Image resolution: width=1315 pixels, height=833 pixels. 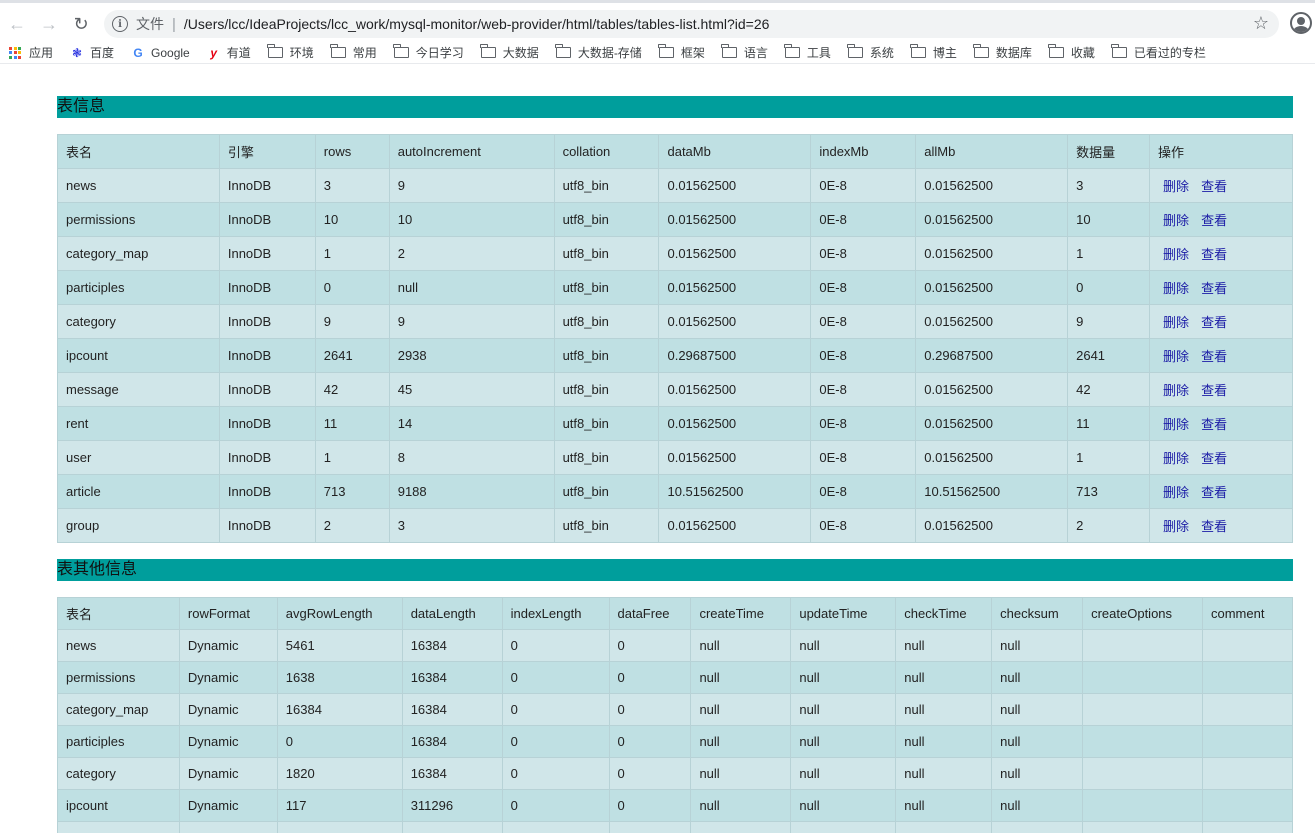 What do you see at coordinates (118, 773) in the screenshot?
I see `table-cell: category` at bounding box center [118, 773].